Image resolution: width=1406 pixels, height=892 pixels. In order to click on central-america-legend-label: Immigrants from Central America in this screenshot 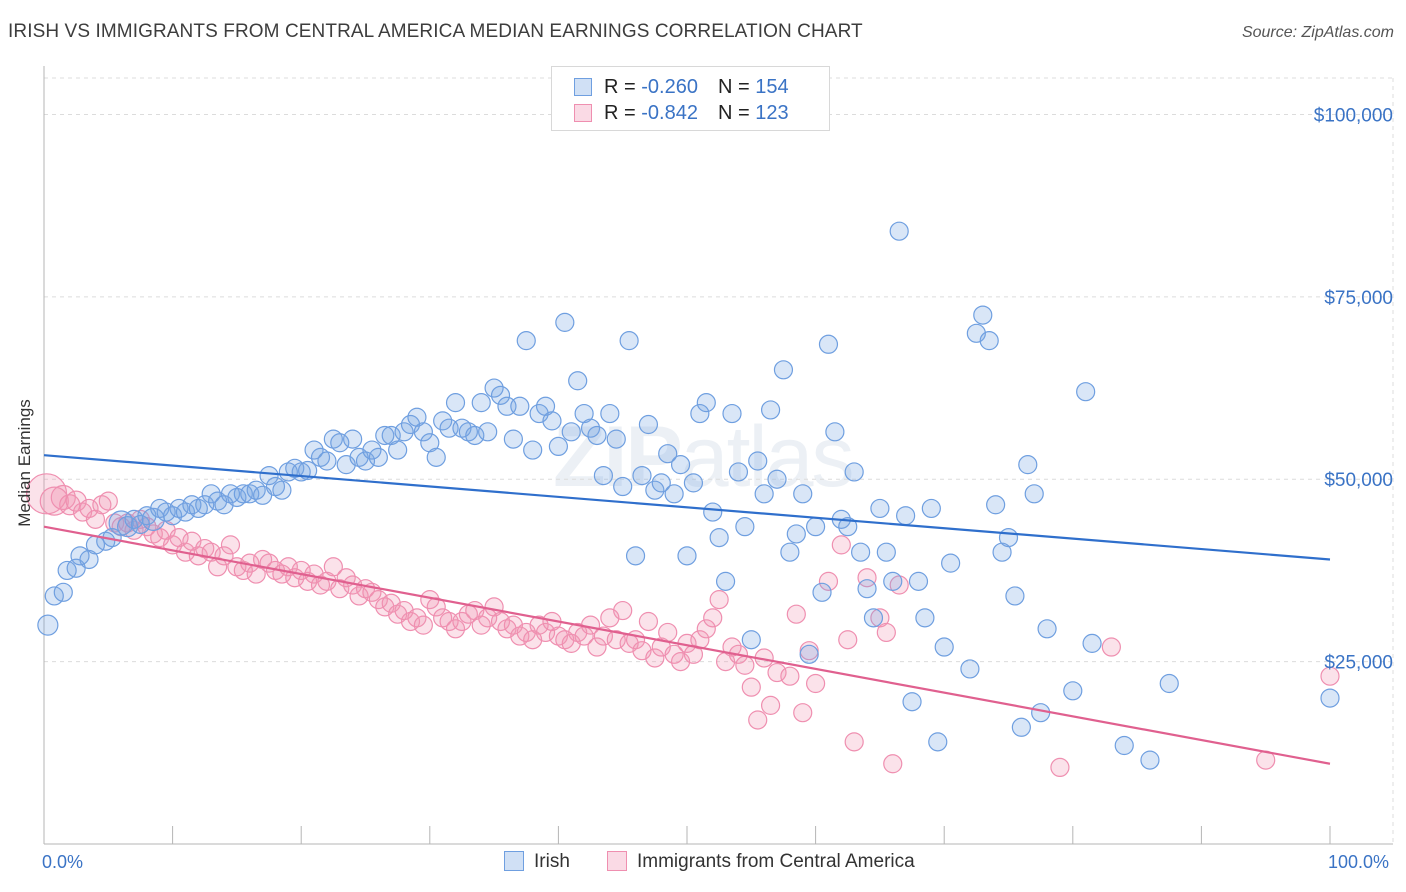, I will do `click(776, 861)`.